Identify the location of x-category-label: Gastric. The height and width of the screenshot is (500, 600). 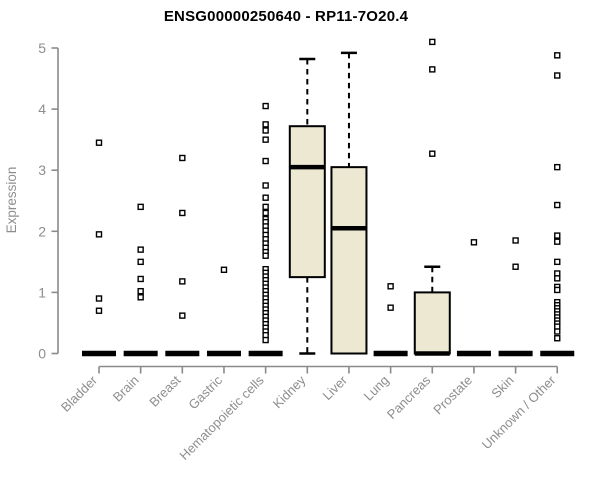
(205, 392).